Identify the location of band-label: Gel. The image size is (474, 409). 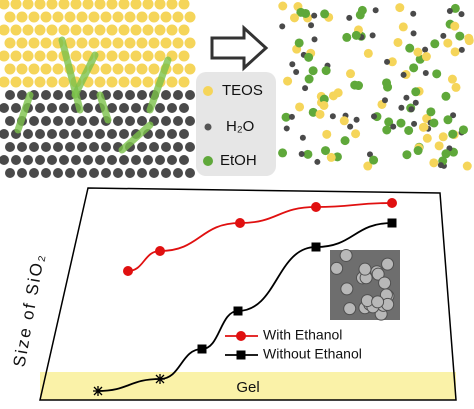
(247, 387).